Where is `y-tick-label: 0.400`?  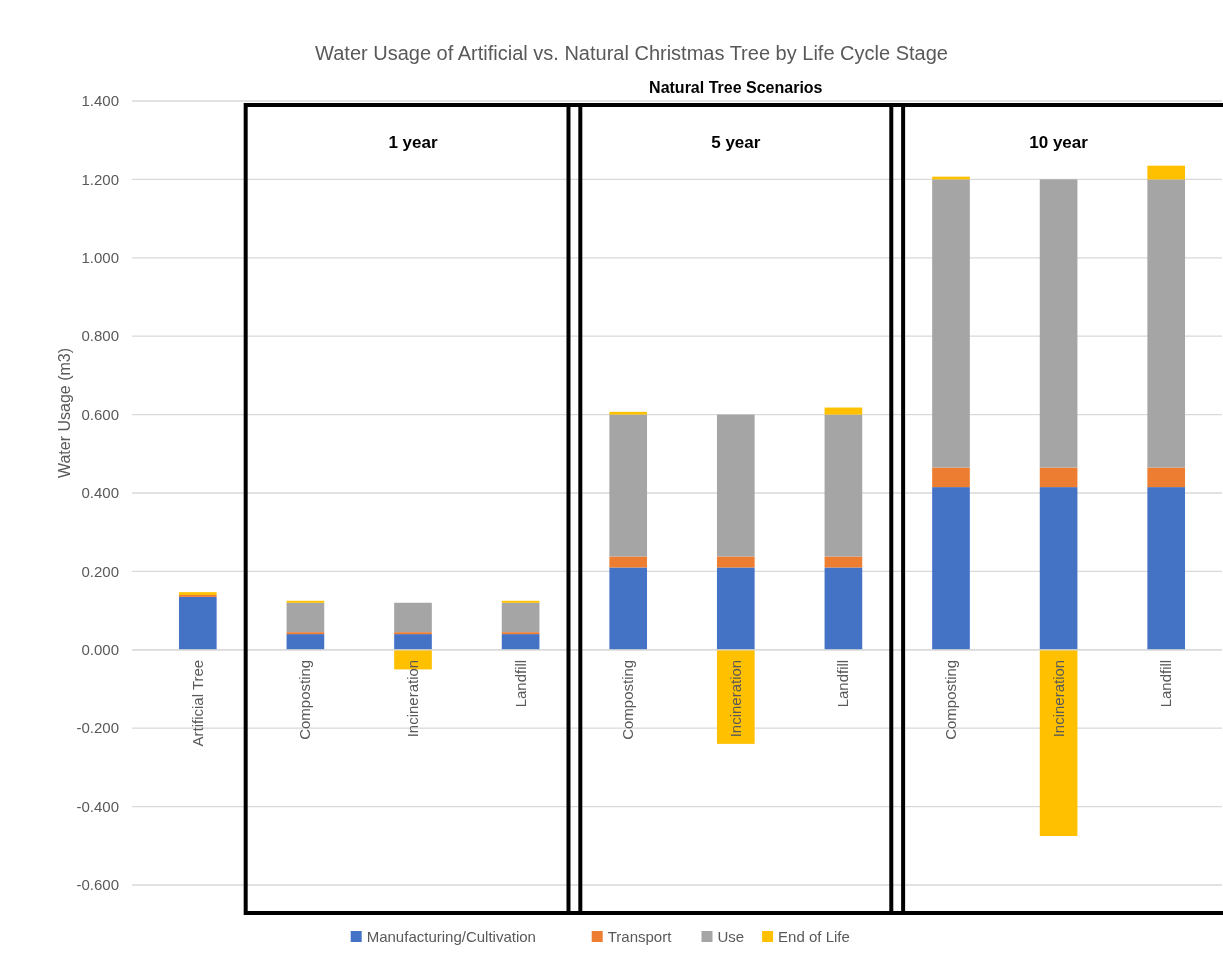 y-tick-label: 0.400 is located at coordinates (100, 493).